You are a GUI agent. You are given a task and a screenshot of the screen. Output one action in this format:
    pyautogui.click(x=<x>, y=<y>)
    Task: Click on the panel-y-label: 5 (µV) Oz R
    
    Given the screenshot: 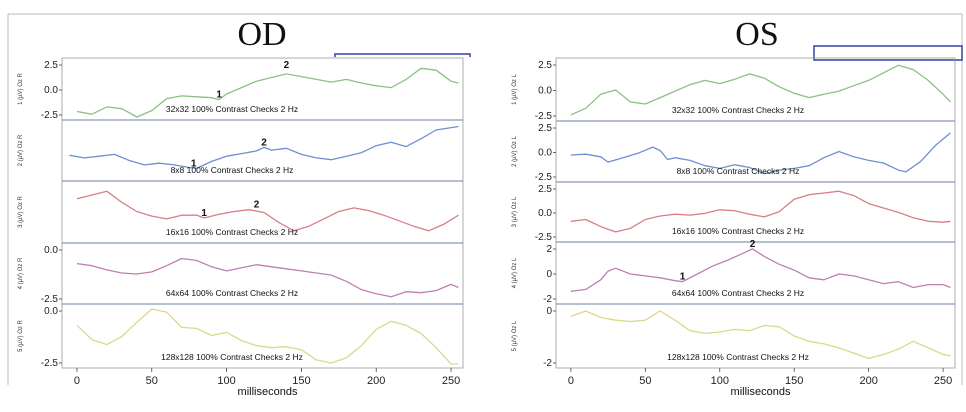 What is the action you would take?
    pyautogui.click(x=21, y=335)
    